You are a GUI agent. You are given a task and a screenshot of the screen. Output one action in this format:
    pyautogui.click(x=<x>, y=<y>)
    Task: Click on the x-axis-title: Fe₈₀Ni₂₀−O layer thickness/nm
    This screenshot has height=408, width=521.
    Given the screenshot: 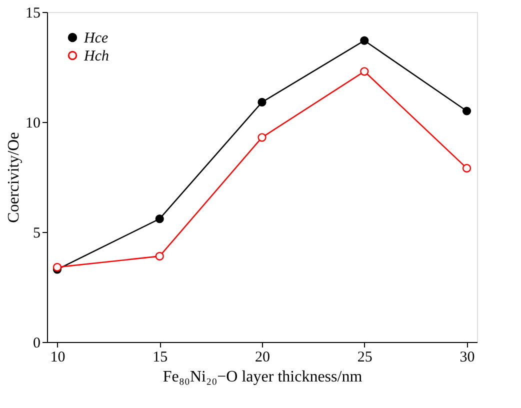 What is the action you would take?
    pyautogui.click(x=262, y=377)
    